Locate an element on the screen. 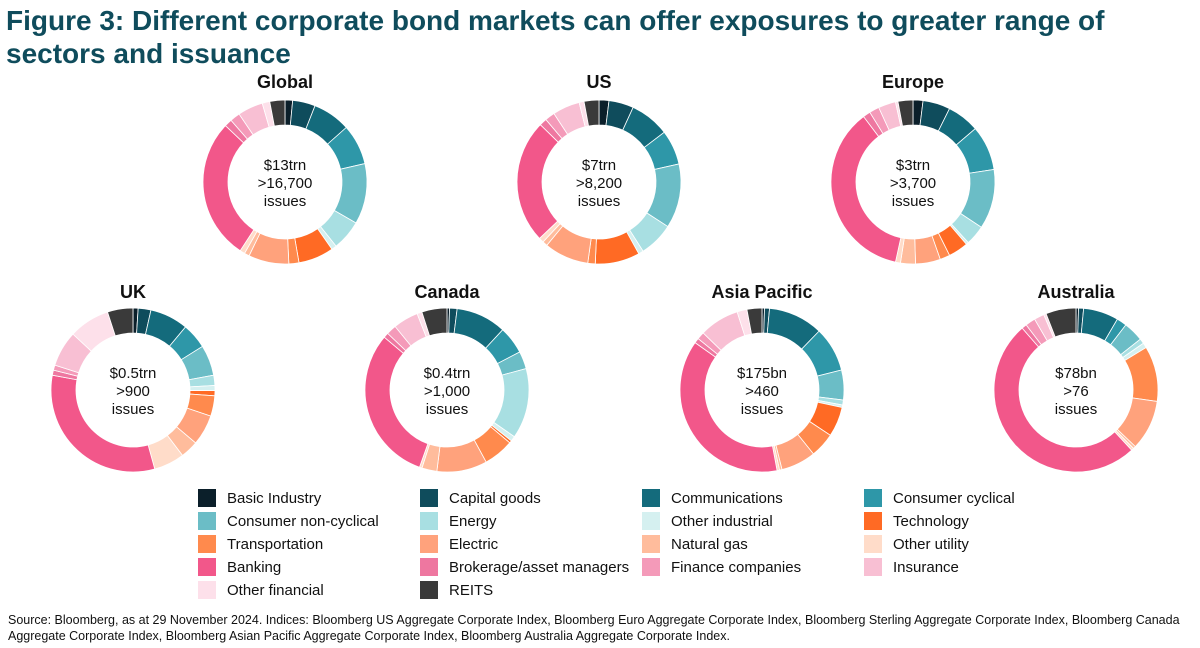 The height and width of the screenshot is (648, 1200). center-label: $7trn is located at coordinates (599, 165).